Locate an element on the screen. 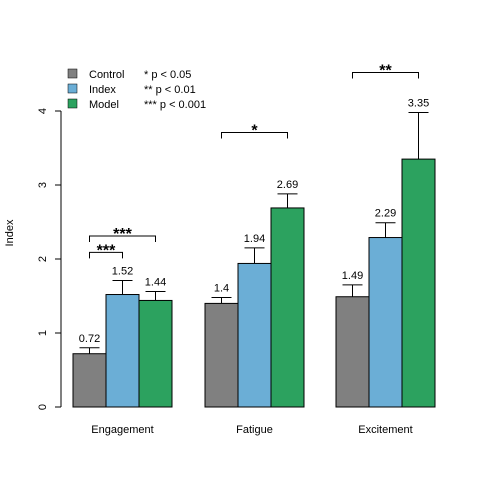 This screenshot has width=480, height=480. legend-key-label: * p < 0.05 is located at coordinates (167, 75).